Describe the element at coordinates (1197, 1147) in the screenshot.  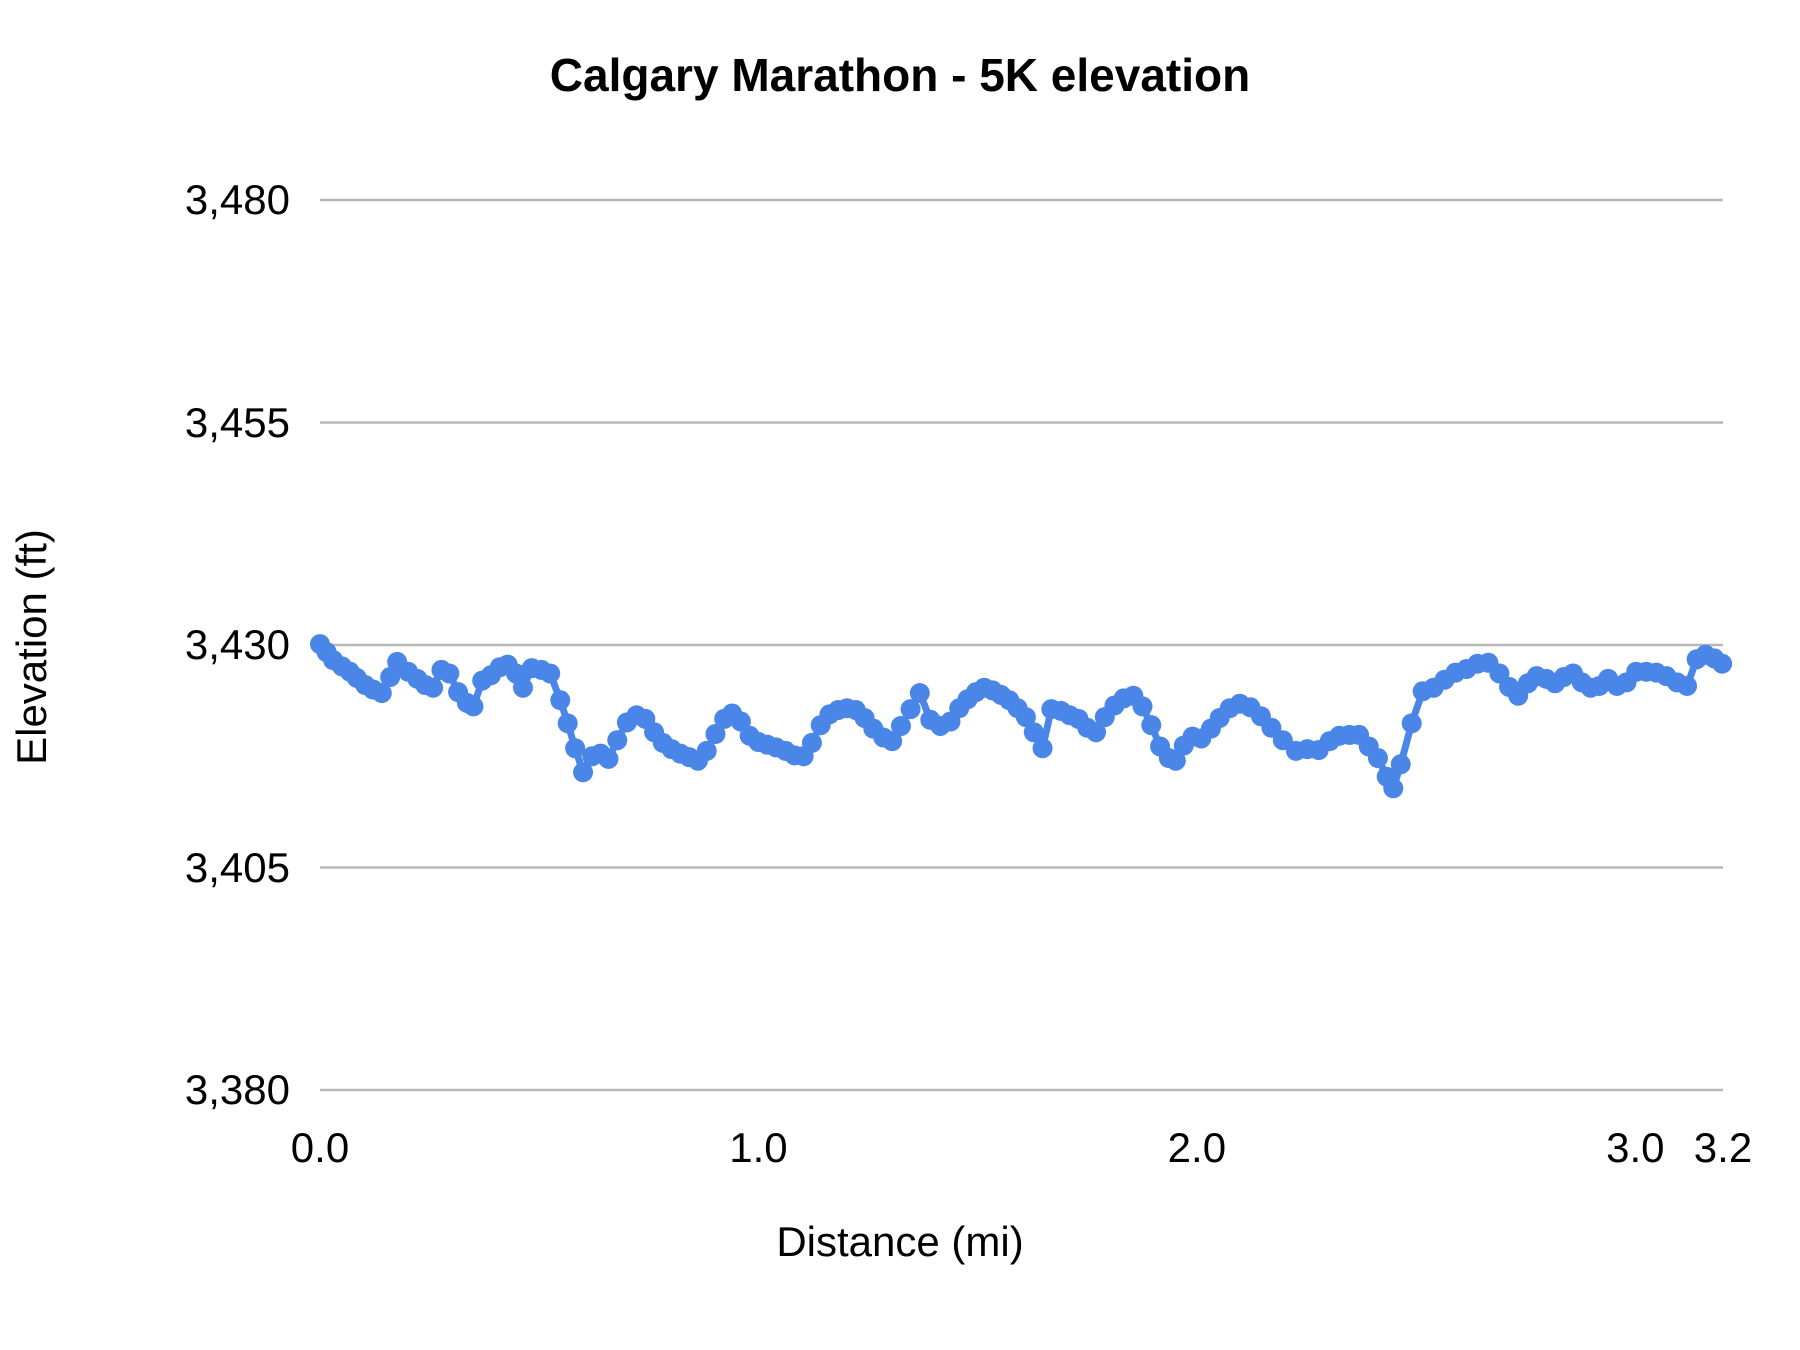
I see `x-tick-label: 2.0` at that location.